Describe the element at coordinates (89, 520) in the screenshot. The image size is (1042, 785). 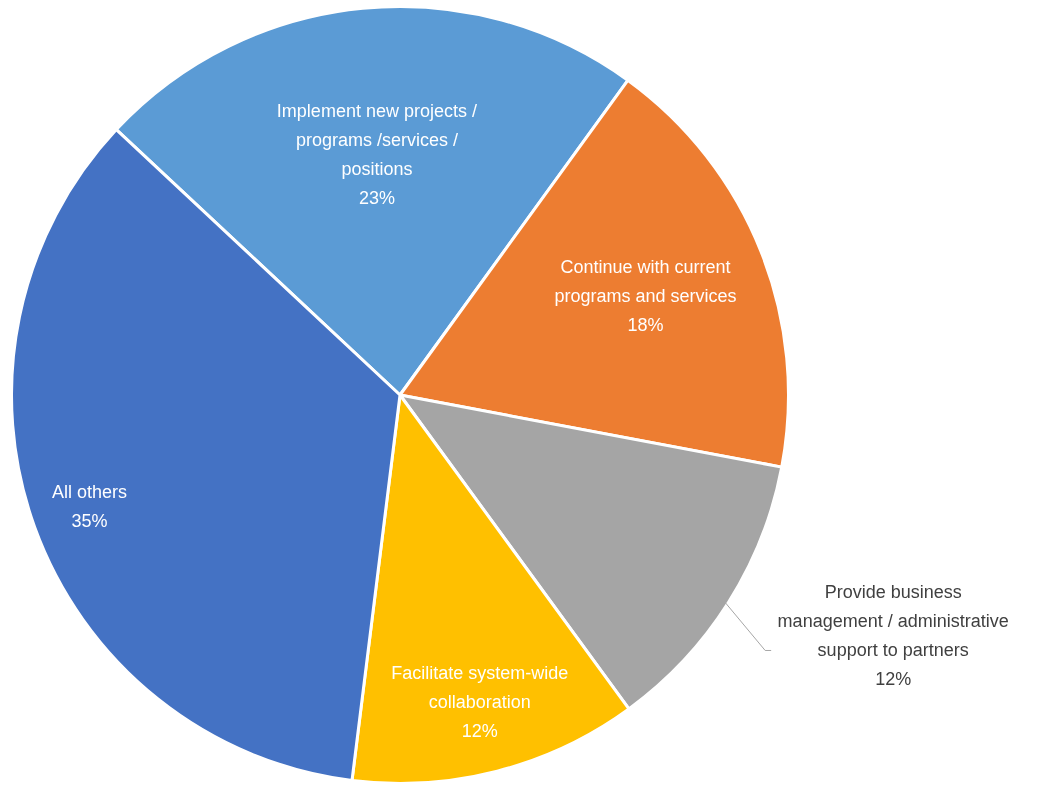
I see `data-label: 35%` at that location.